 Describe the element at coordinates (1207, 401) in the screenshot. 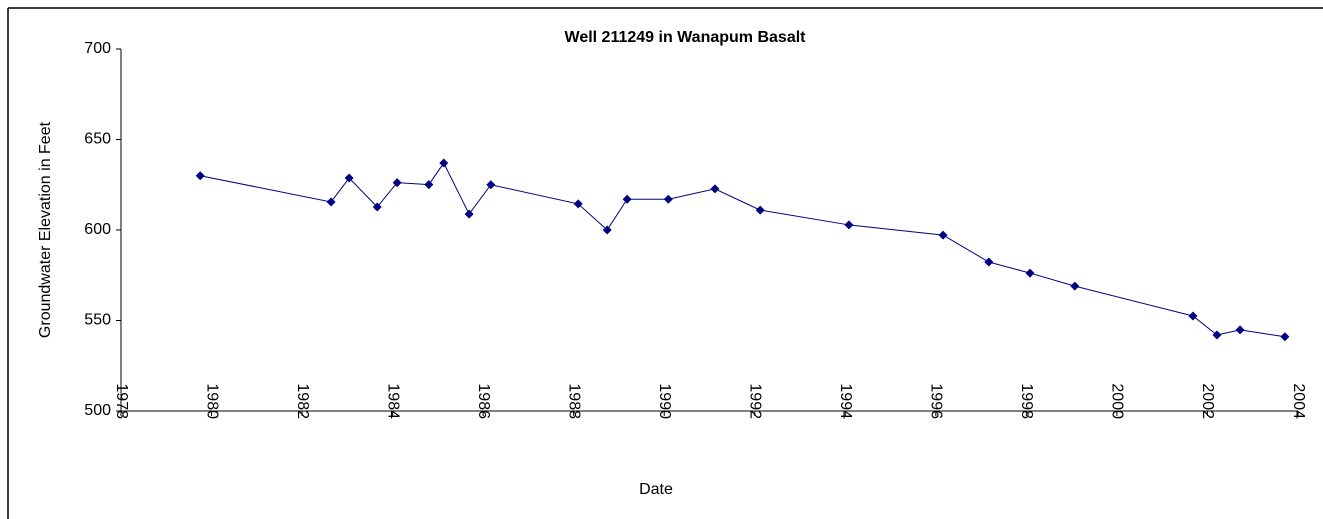

I see `x-tick-label: 2002` at that location.